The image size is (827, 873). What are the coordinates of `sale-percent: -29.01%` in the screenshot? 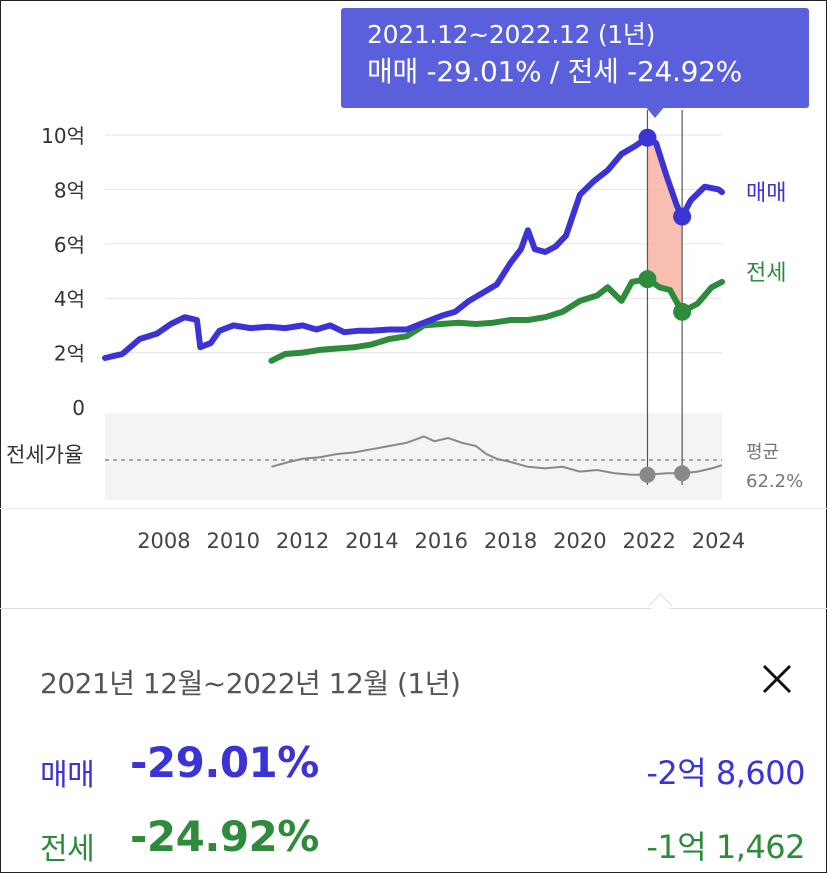 It's located at (224, 762).